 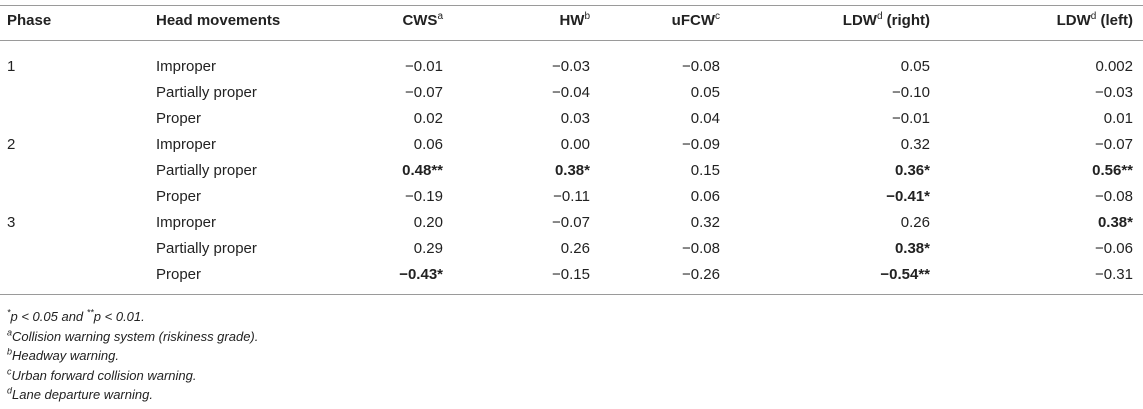 I want to click on cell-ldw-left: −0.31, so click(x=1114, y=274).